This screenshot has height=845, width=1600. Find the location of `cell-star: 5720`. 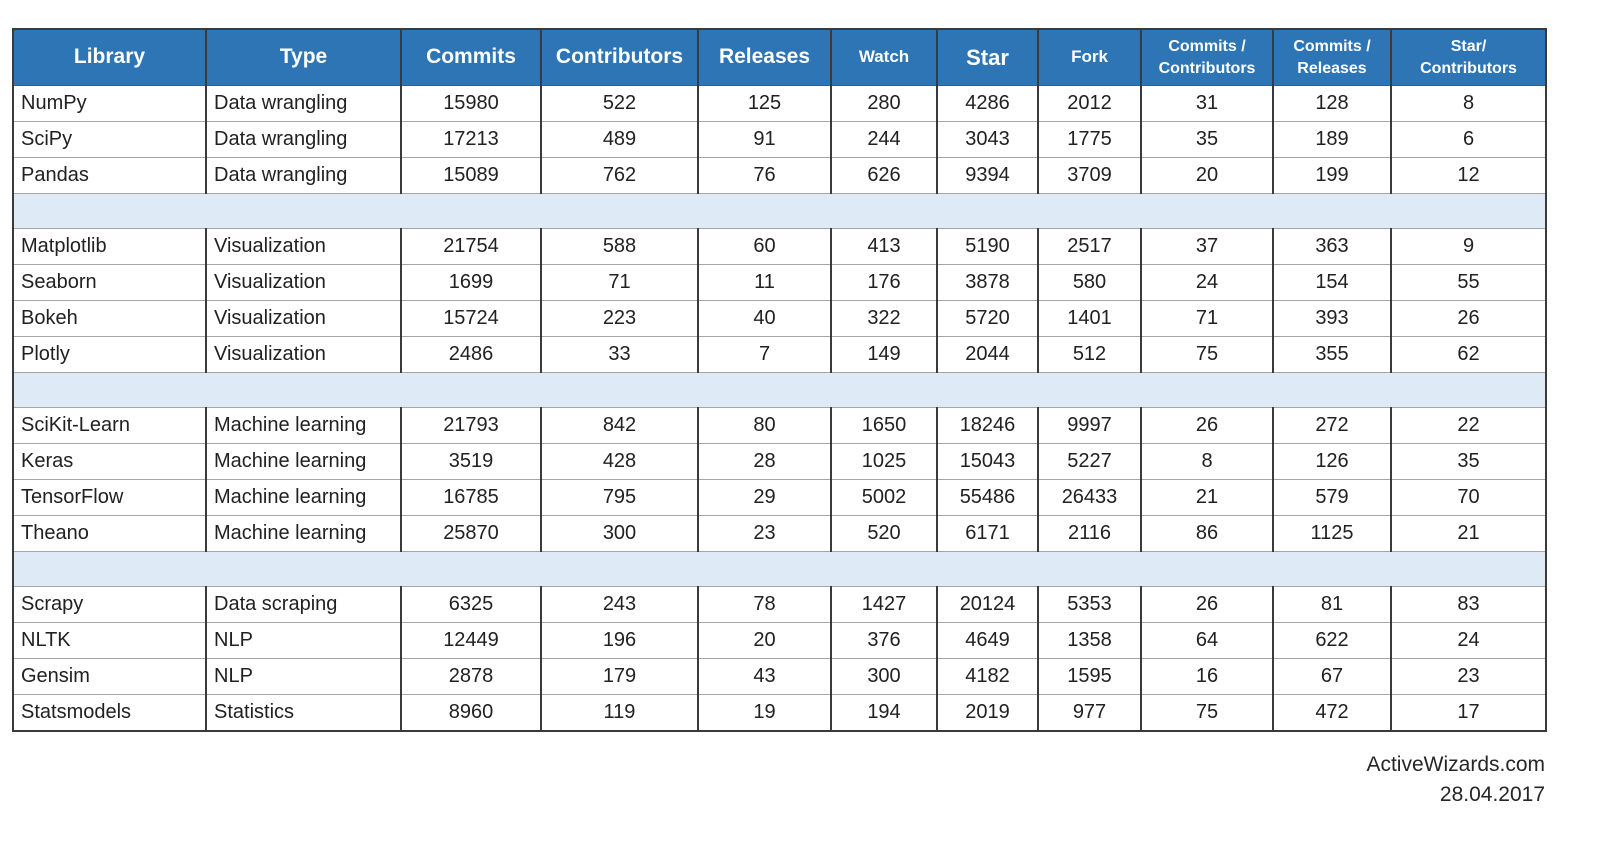

cell-star: 5720 is located at coordinates (987, 318).